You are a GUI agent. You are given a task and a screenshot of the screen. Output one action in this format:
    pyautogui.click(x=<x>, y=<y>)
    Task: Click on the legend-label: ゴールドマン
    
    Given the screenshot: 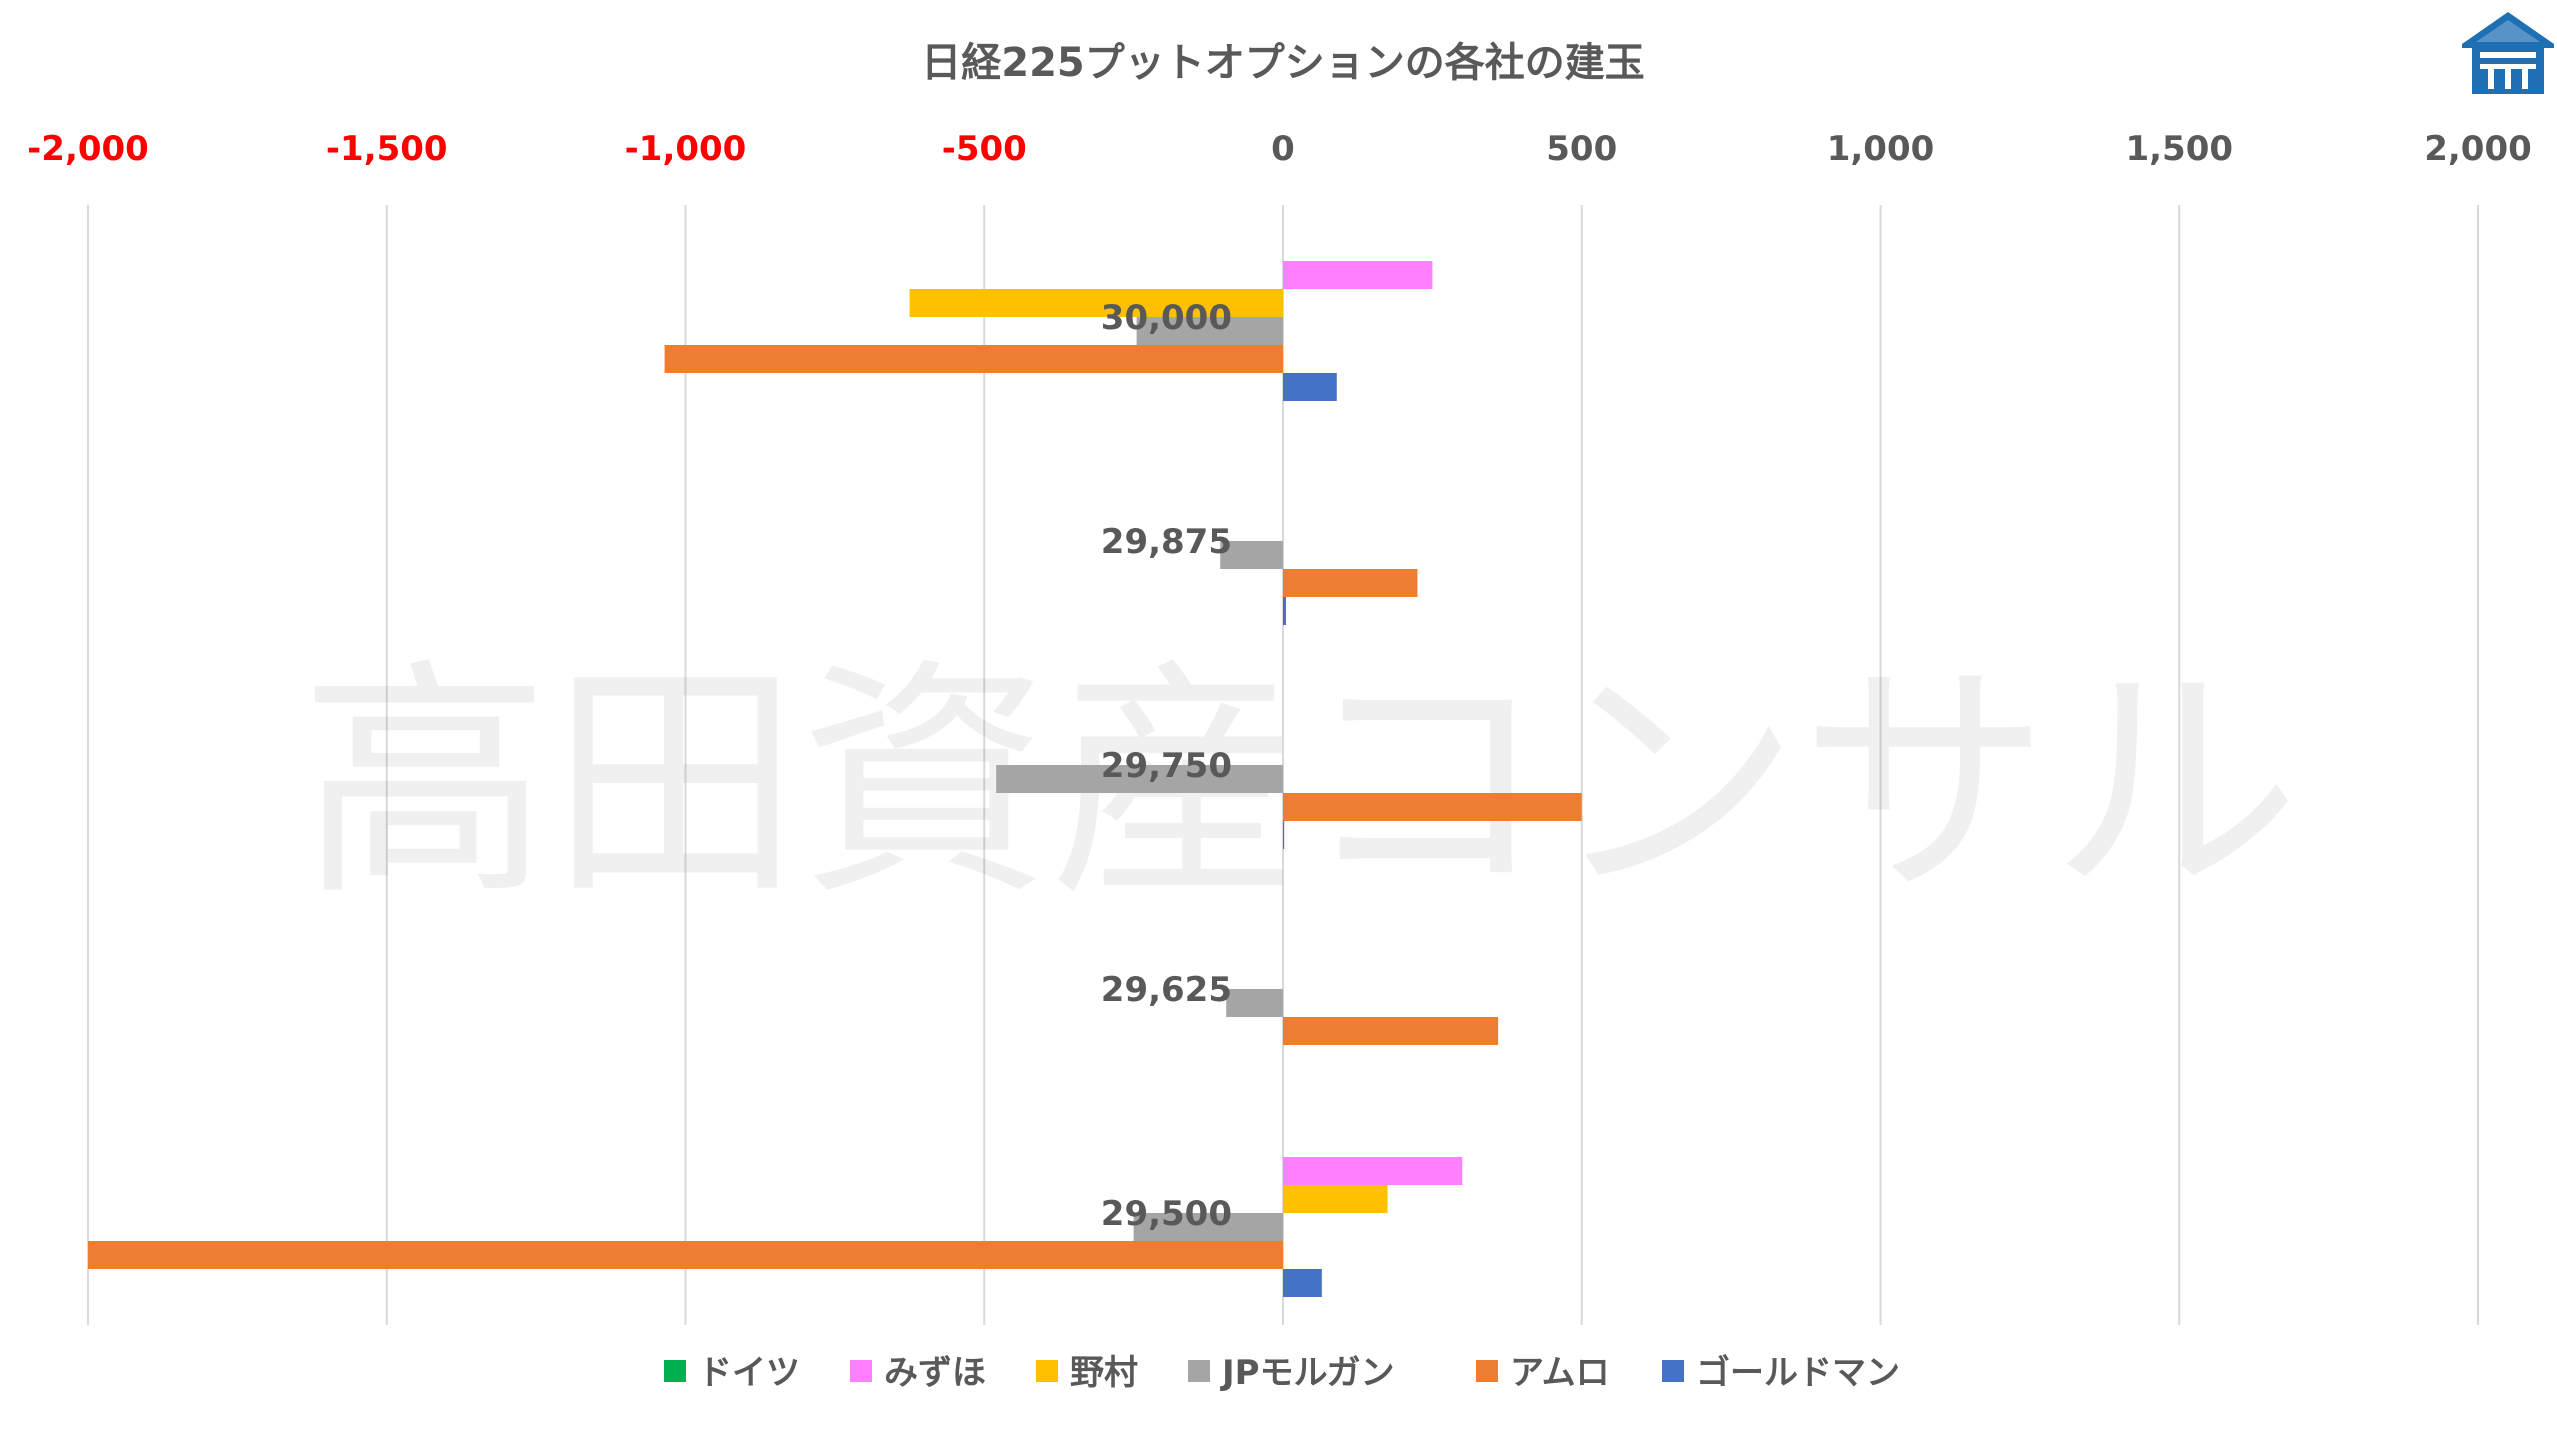 What is the action you would take?
    pyautogui.click(x=1798, y=1373)
    